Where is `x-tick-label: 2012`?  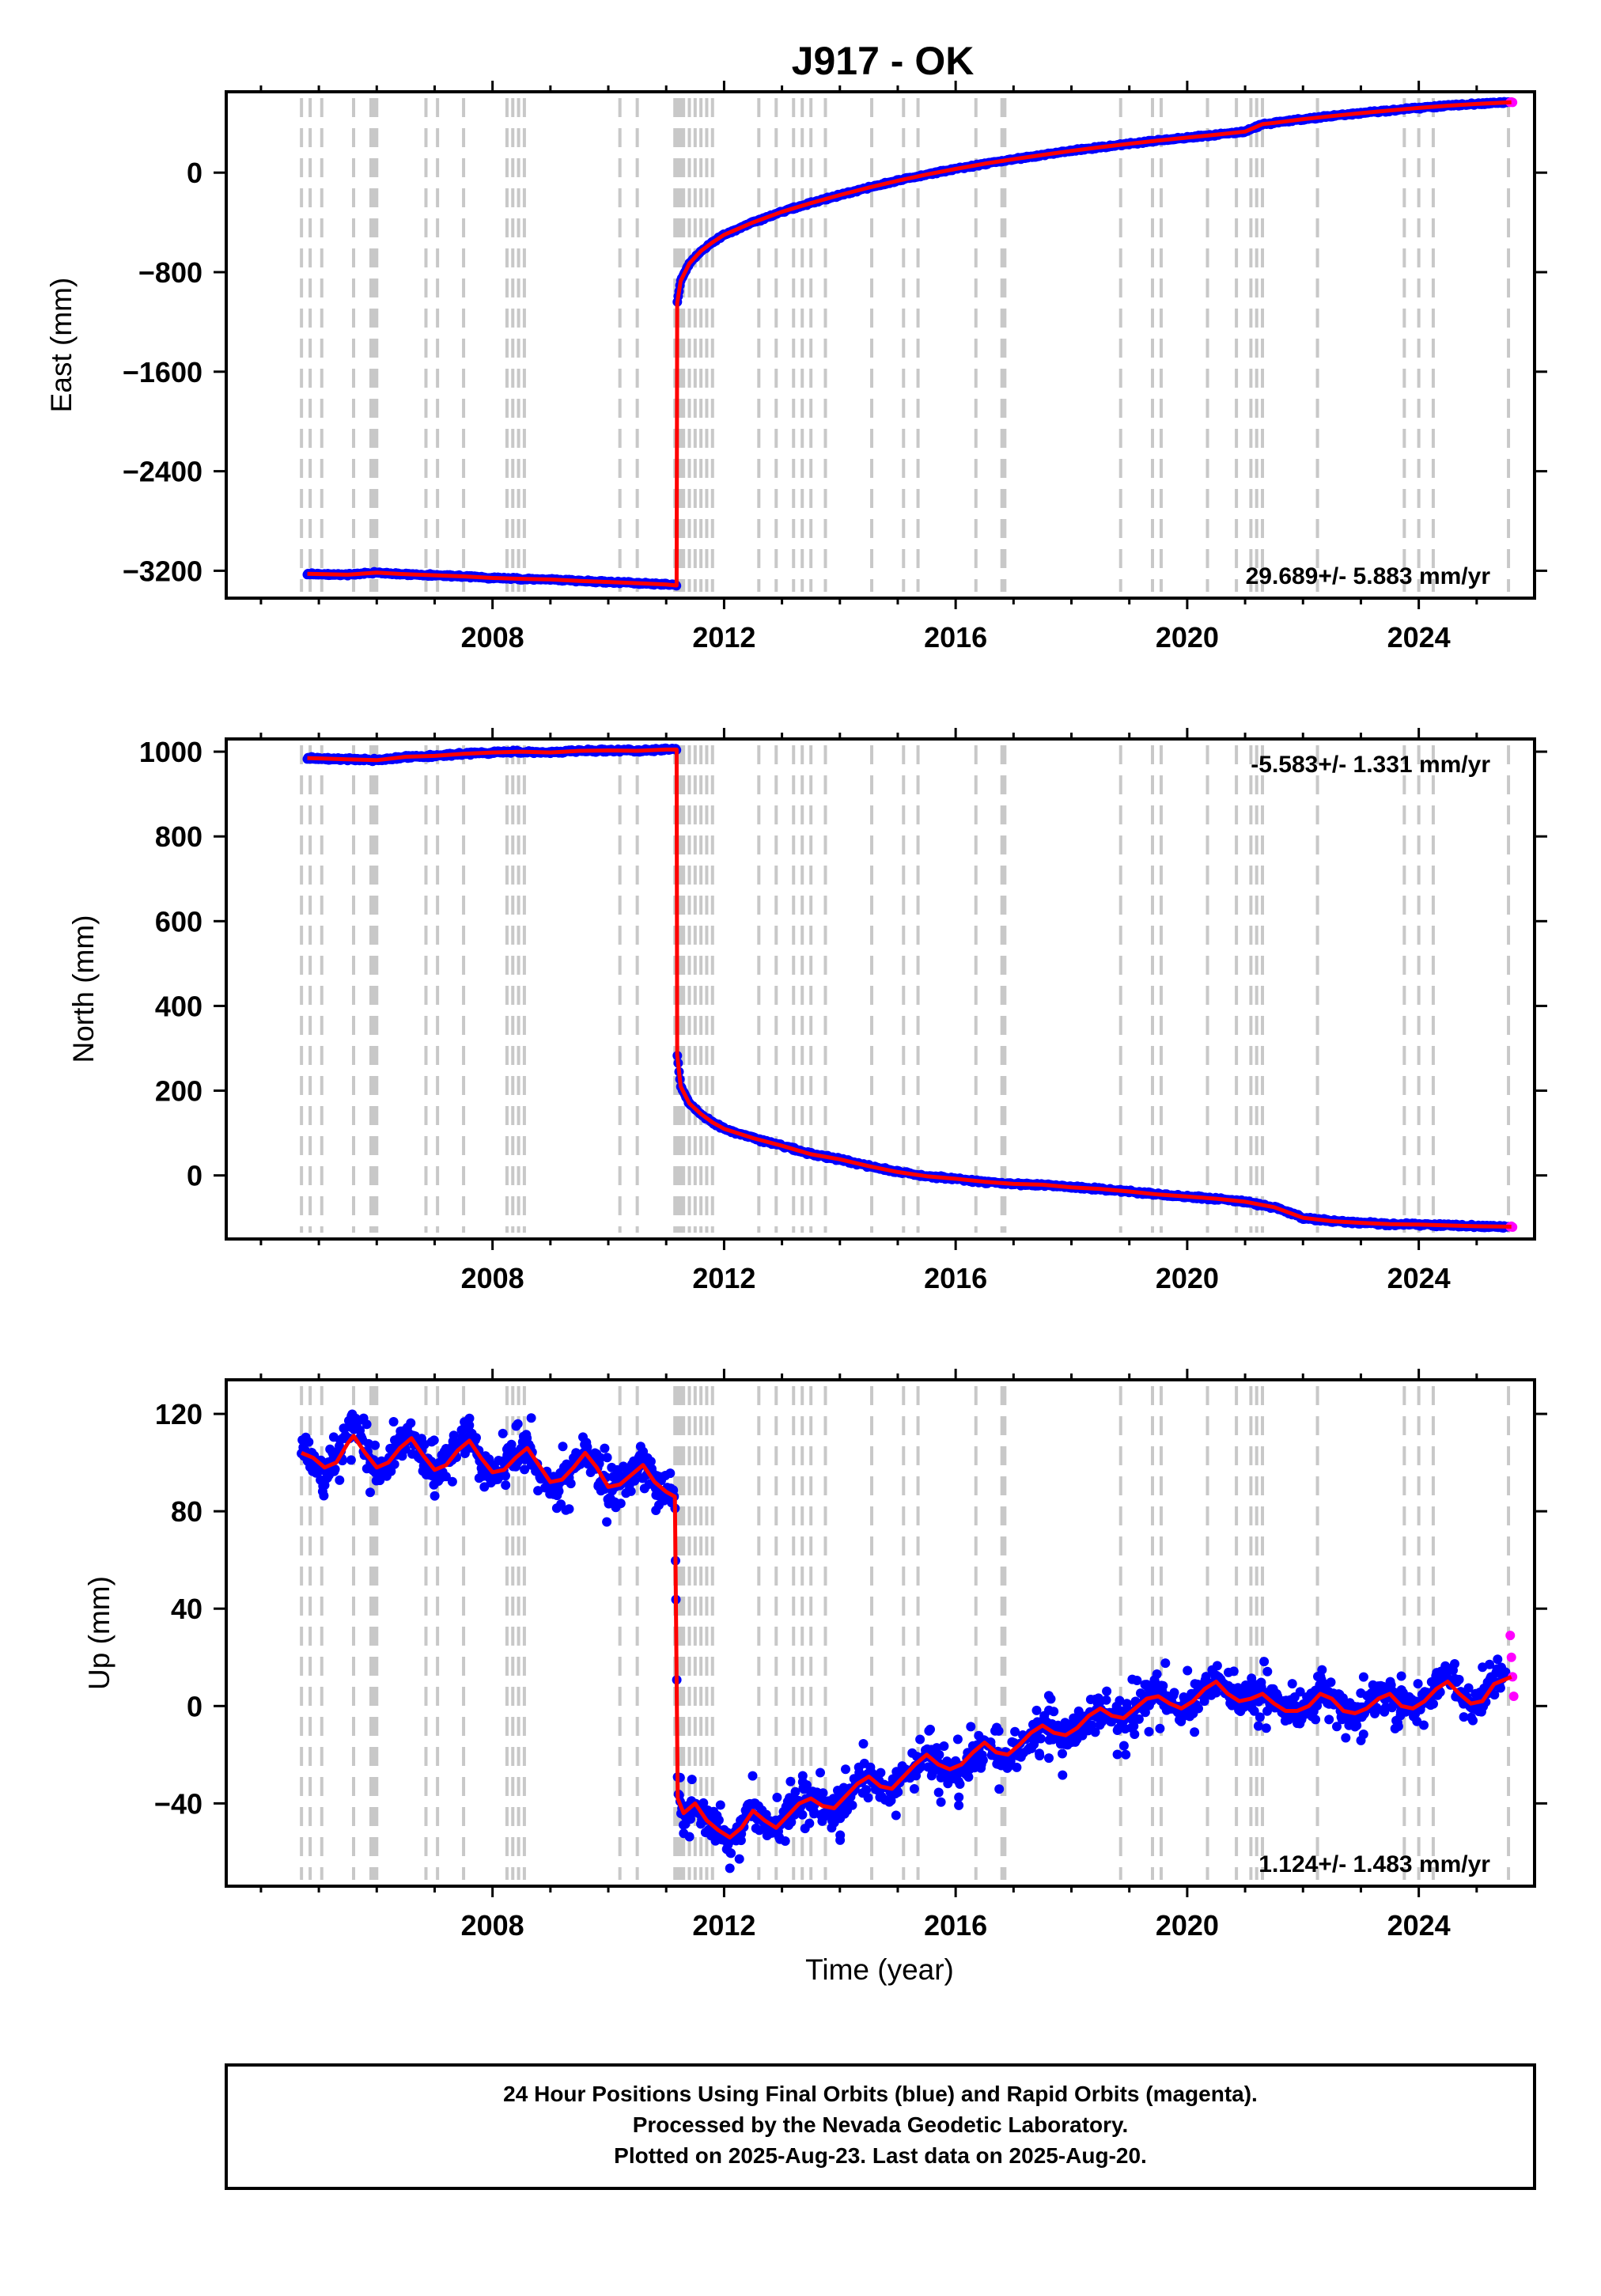
x-tick-label: 2012 is located at coordinates (723, 1926).